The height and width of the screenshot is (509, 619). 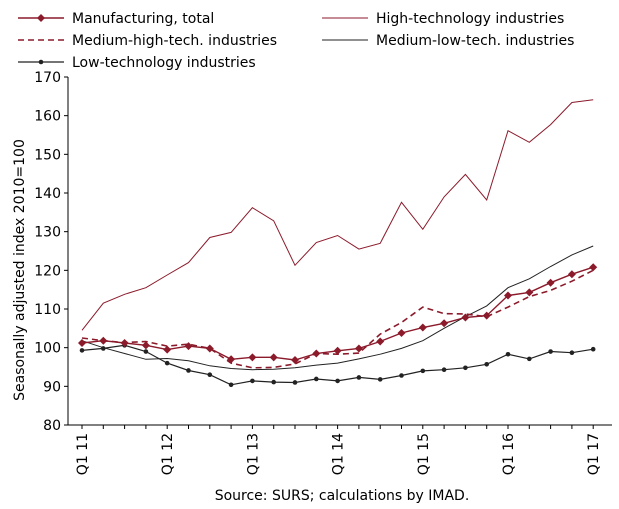 What do you see at coordinates (47, 194) in the screenshot?
I see `y-tick-label: 140` at bounding box center [47, 194].